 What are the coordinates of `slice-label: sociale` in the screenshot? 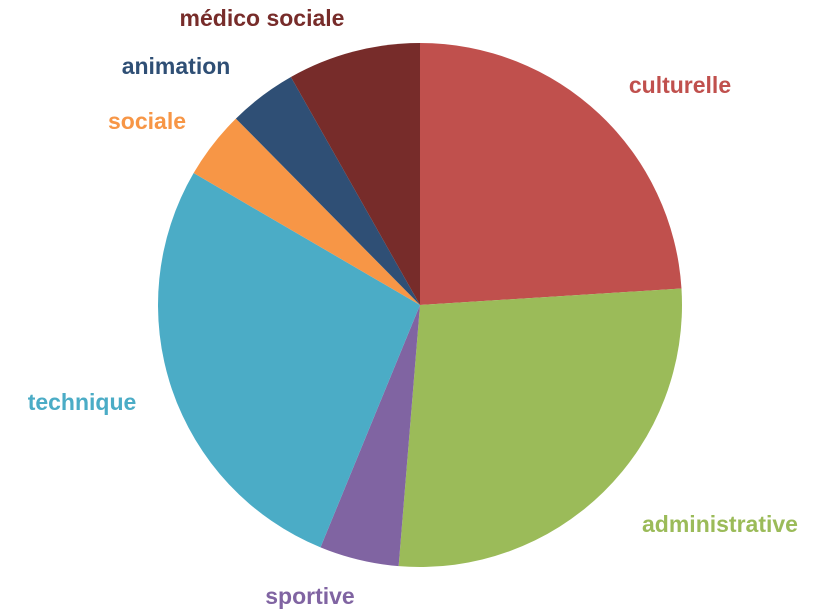 It's located at (147, 121).